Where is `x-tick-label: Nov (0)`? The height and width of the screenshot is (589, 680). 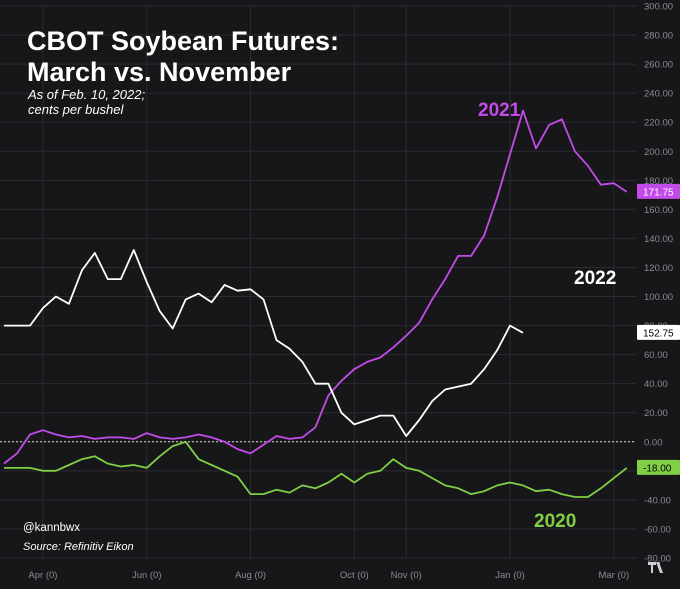
x-tick-label: Nov (0) is located at coordinates (406, 575).